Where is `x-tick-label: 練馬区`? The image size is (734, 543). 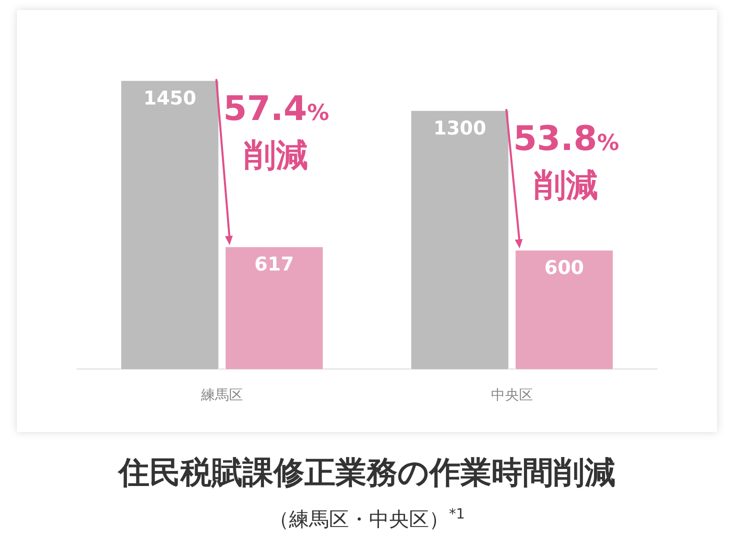
x-tick-label: 練馬区 is located at coordinates (221, 394).